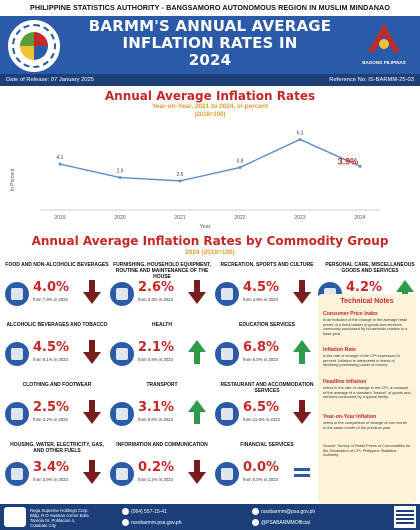 The width and height of the screenshot is (420, 530). I want to click on commodity-previous: from 0.8% in 2023, so click(155, 359).